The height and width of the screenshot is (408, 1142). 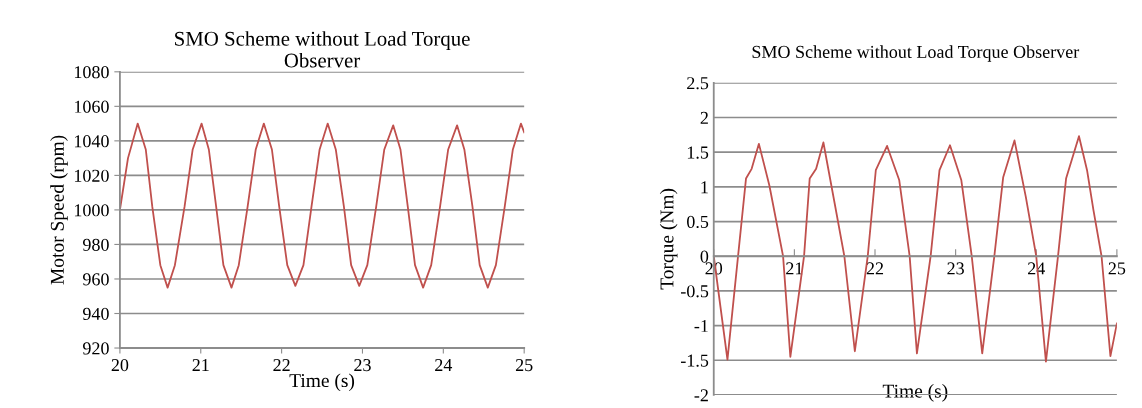 I want to click on y-tick-label: 1040, so click(x=91, y=141).